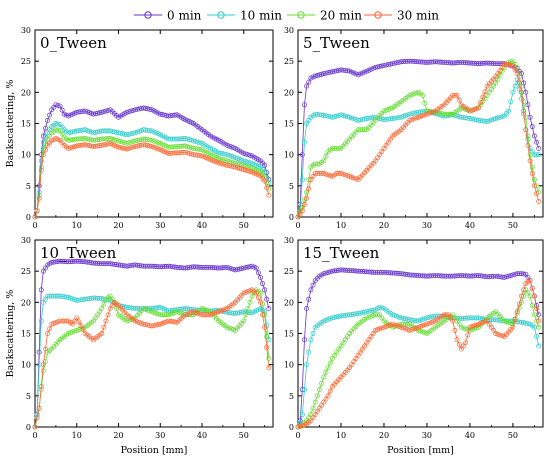 The width and height of the screenshot is (550, 468). What do you see at coordinates (152, 178) in the screenshot?
I see `series-line` at bounding box center [152, 178].